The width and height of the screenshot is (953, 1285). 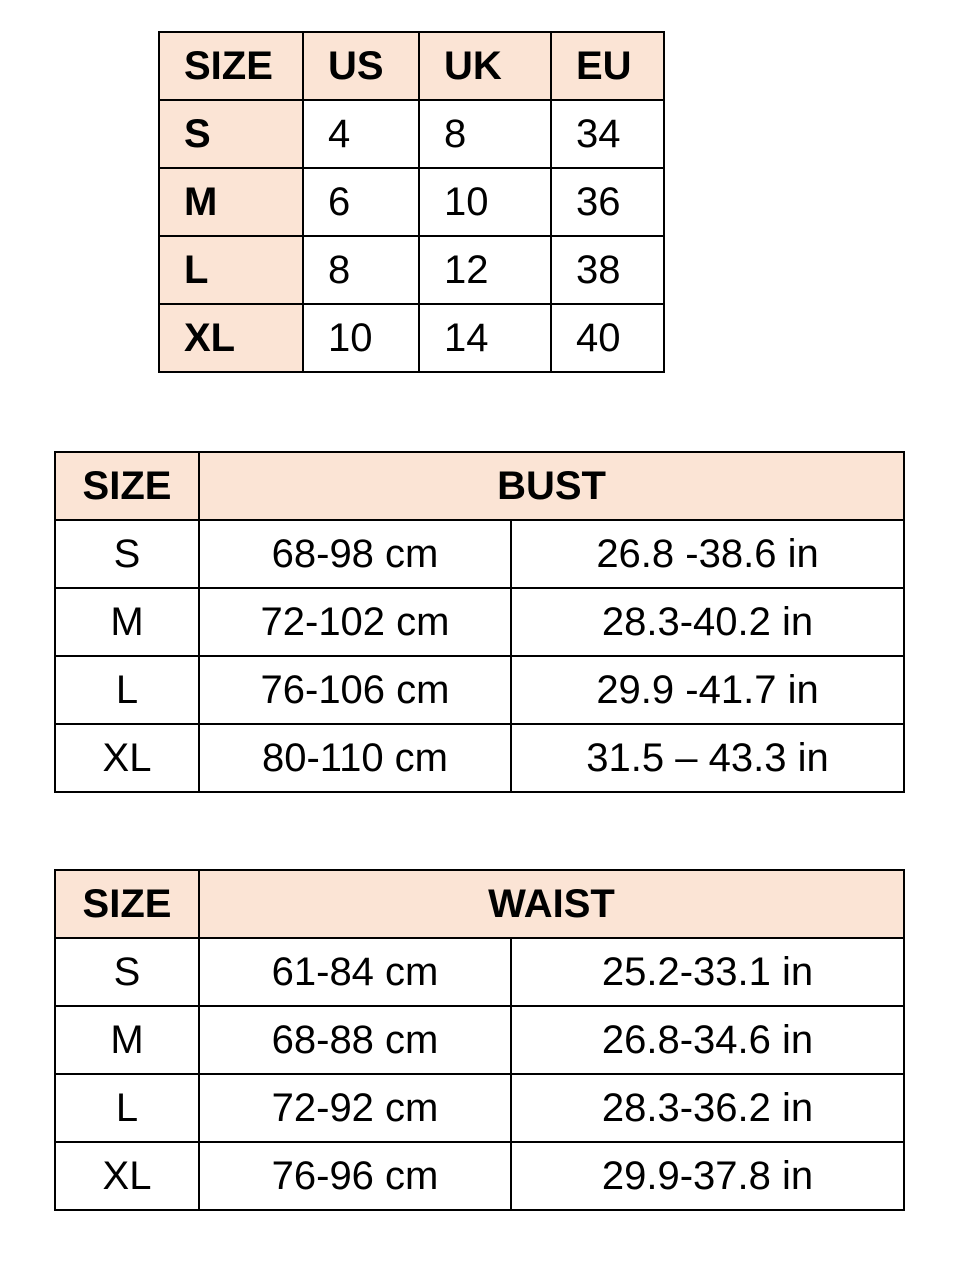 What do you see at coordinates (355, 622) in the screenshot?
I see `measurement-cm: 72-102 cm` at bounding box center [355, 622].